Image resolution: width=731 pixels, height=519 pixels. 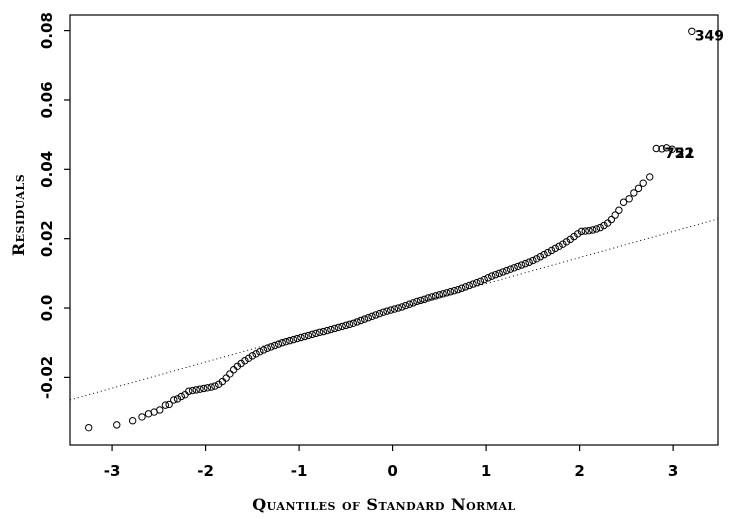 What do you see at coordinates (205, 471) in the screenshot?
I see `x-tick-label: -2` at bounding box center [205, 471].